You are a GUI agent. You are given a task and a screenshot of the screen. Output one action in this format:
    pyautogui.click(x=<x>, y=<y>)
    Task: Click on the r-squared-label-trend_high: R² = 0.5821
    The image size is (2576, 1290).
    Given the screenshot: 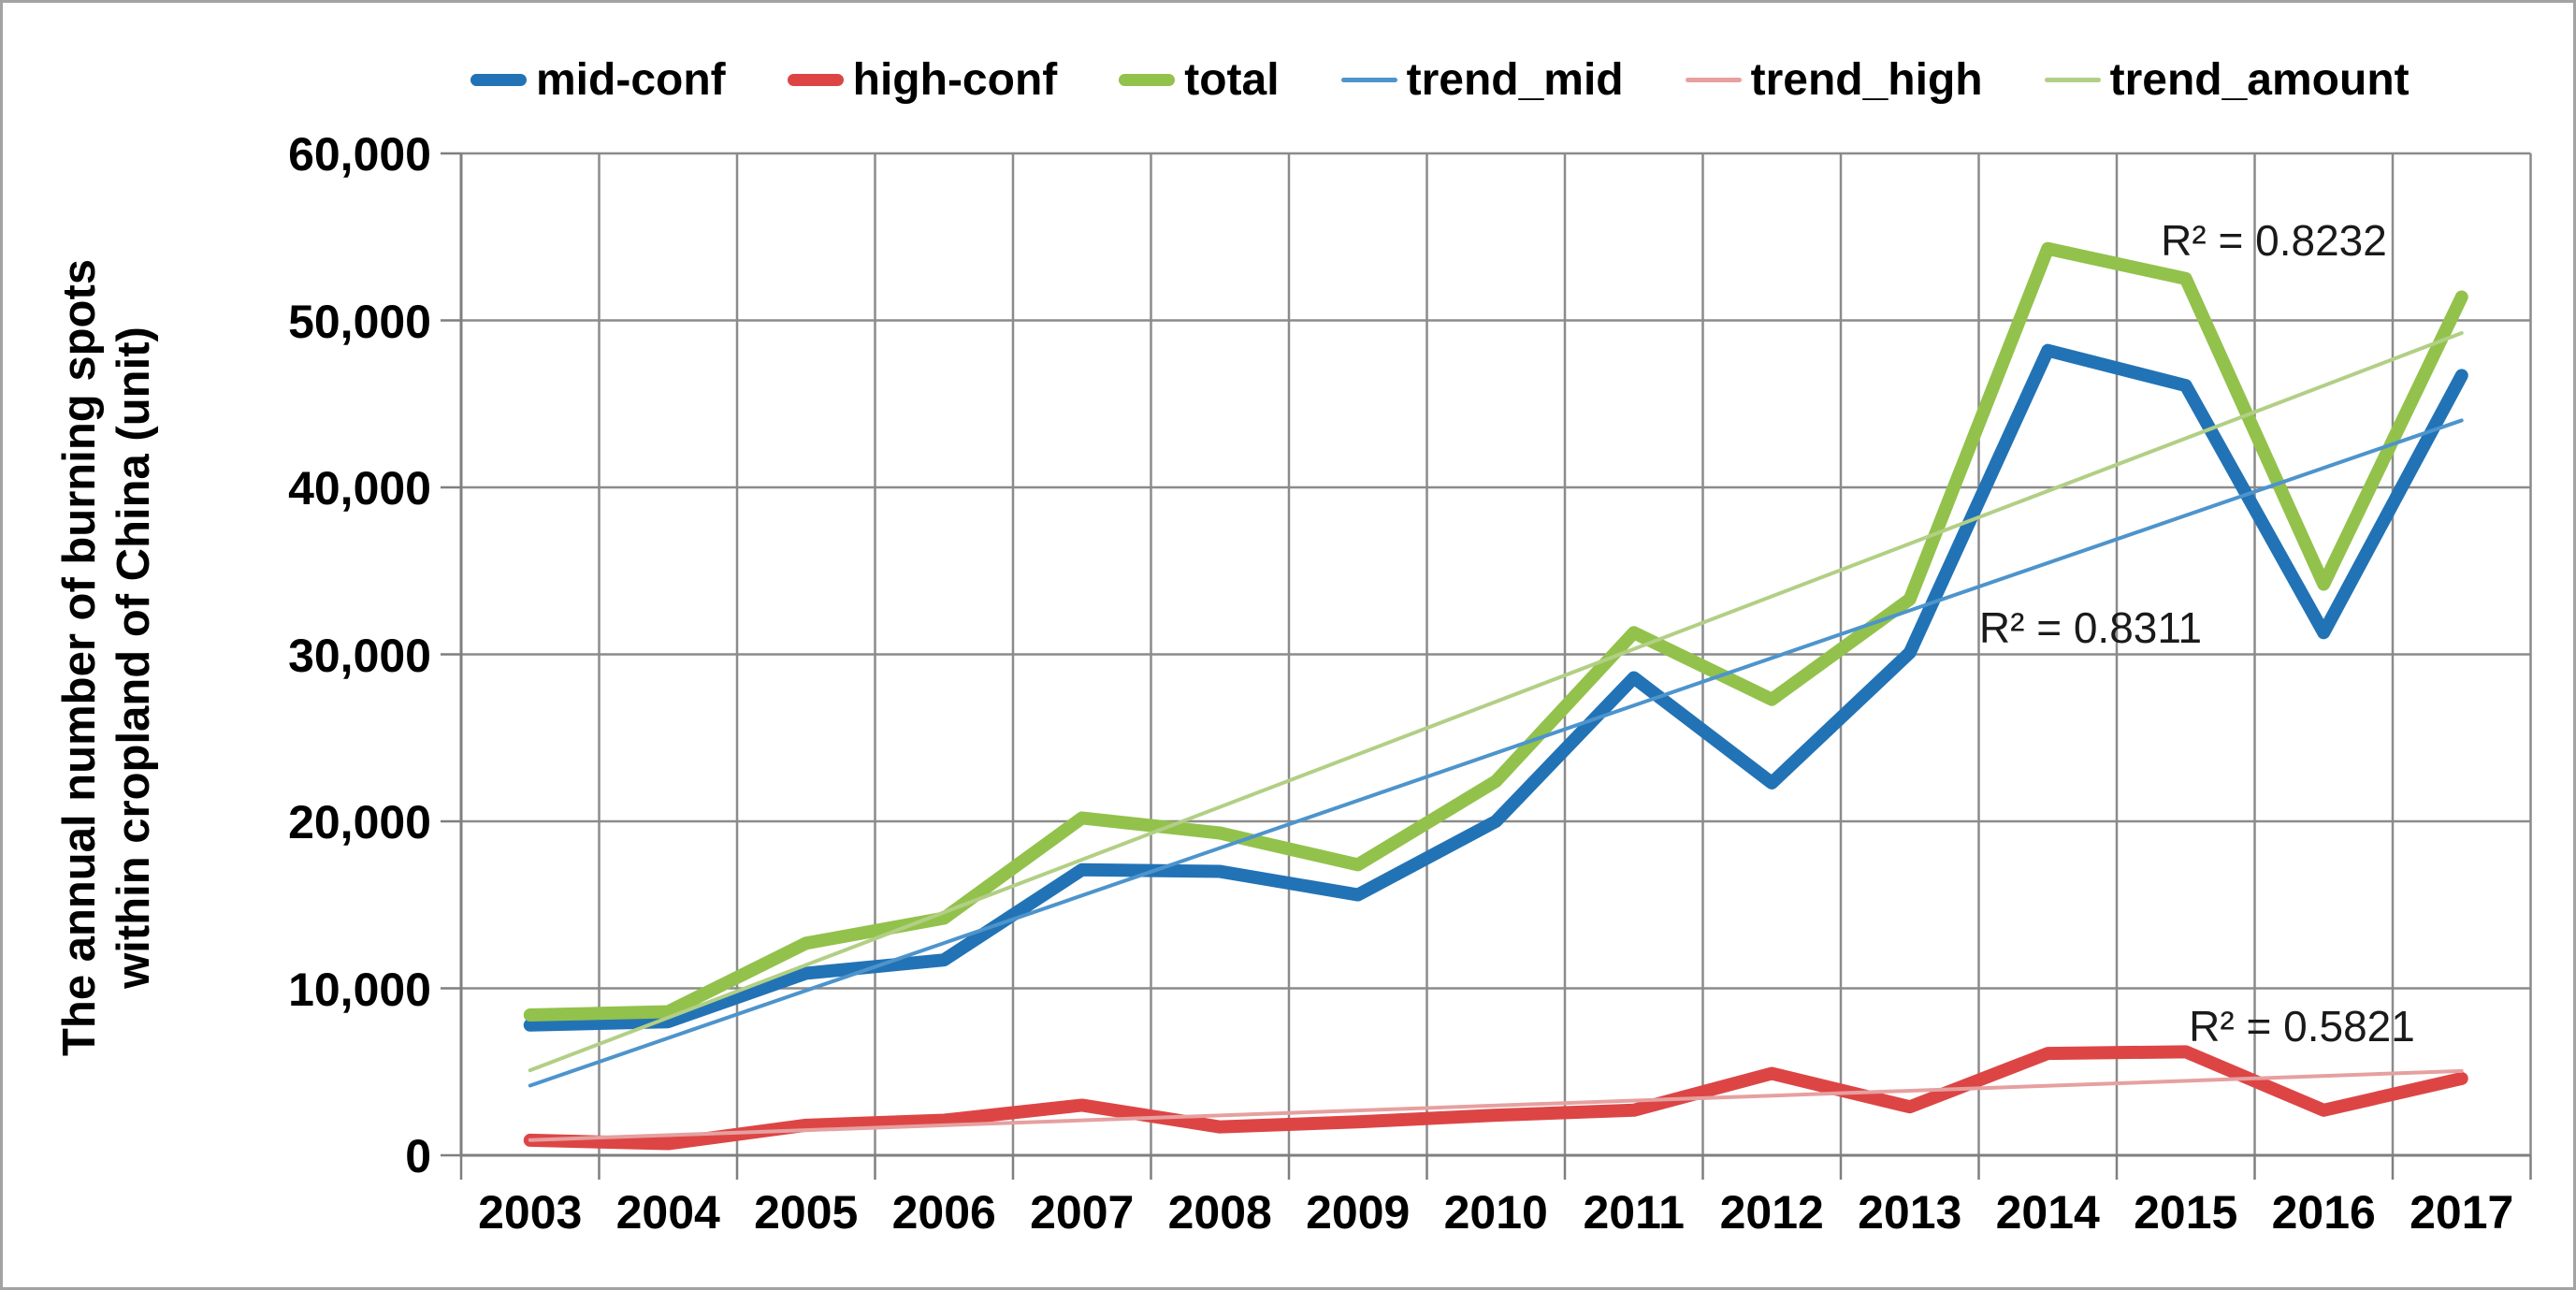 What is the action you would take?
    pyautogui.click(x=2302, y=1026)
    